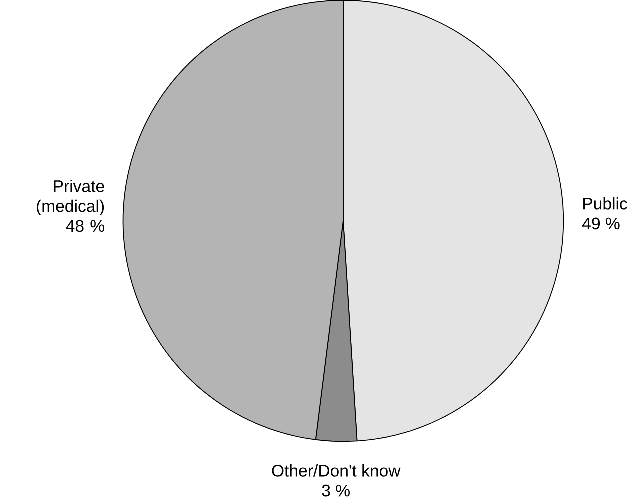 The height and width of the screenshot is (502, 633). I want to click on data-label: 49 %, so click(601, 224).